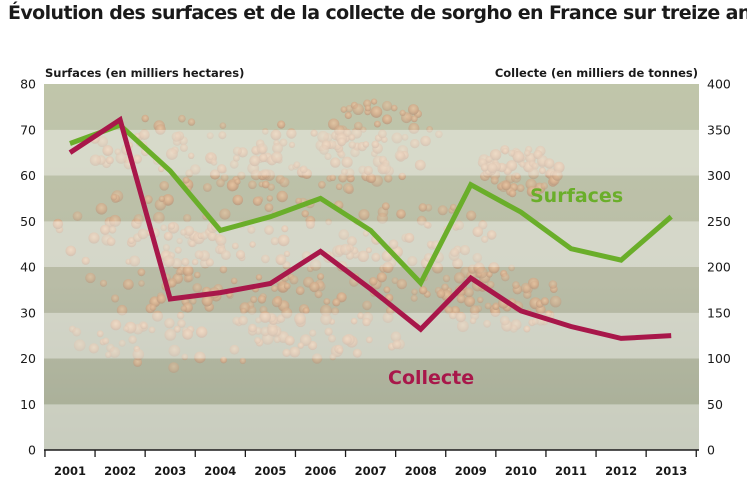 The image size is (747, 487). What do you see at coordinates (320, 471) in the screenshot?
I see `x-tick-label: 2006` at bounding box center [320, 471].